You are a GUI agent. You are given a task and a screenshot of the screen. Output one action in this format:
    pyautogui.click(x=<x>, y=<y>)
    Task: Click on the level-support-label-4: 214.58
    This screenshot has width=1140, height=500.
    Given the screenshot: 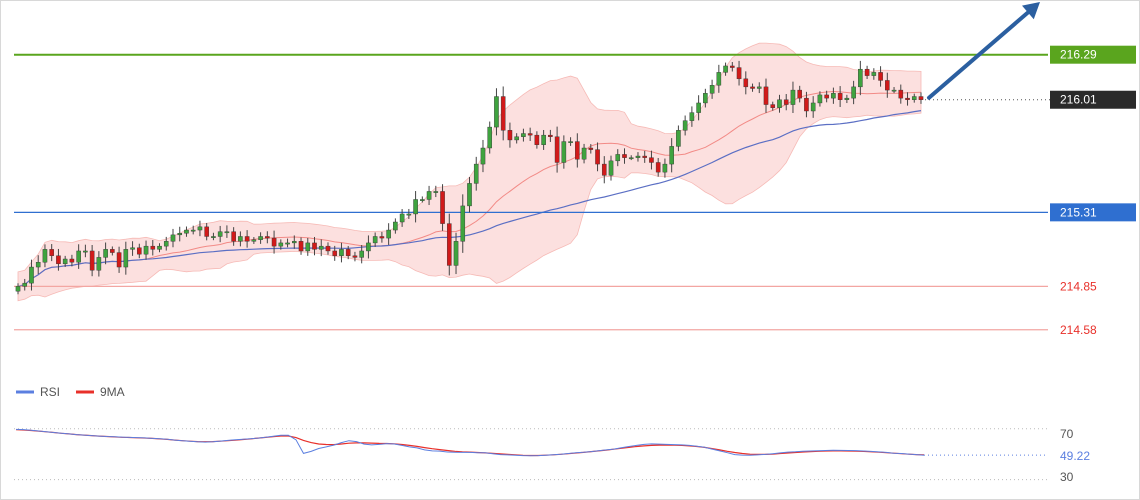 What is the action you would take?
    pyautogui.click(x=1078, y=330)
    